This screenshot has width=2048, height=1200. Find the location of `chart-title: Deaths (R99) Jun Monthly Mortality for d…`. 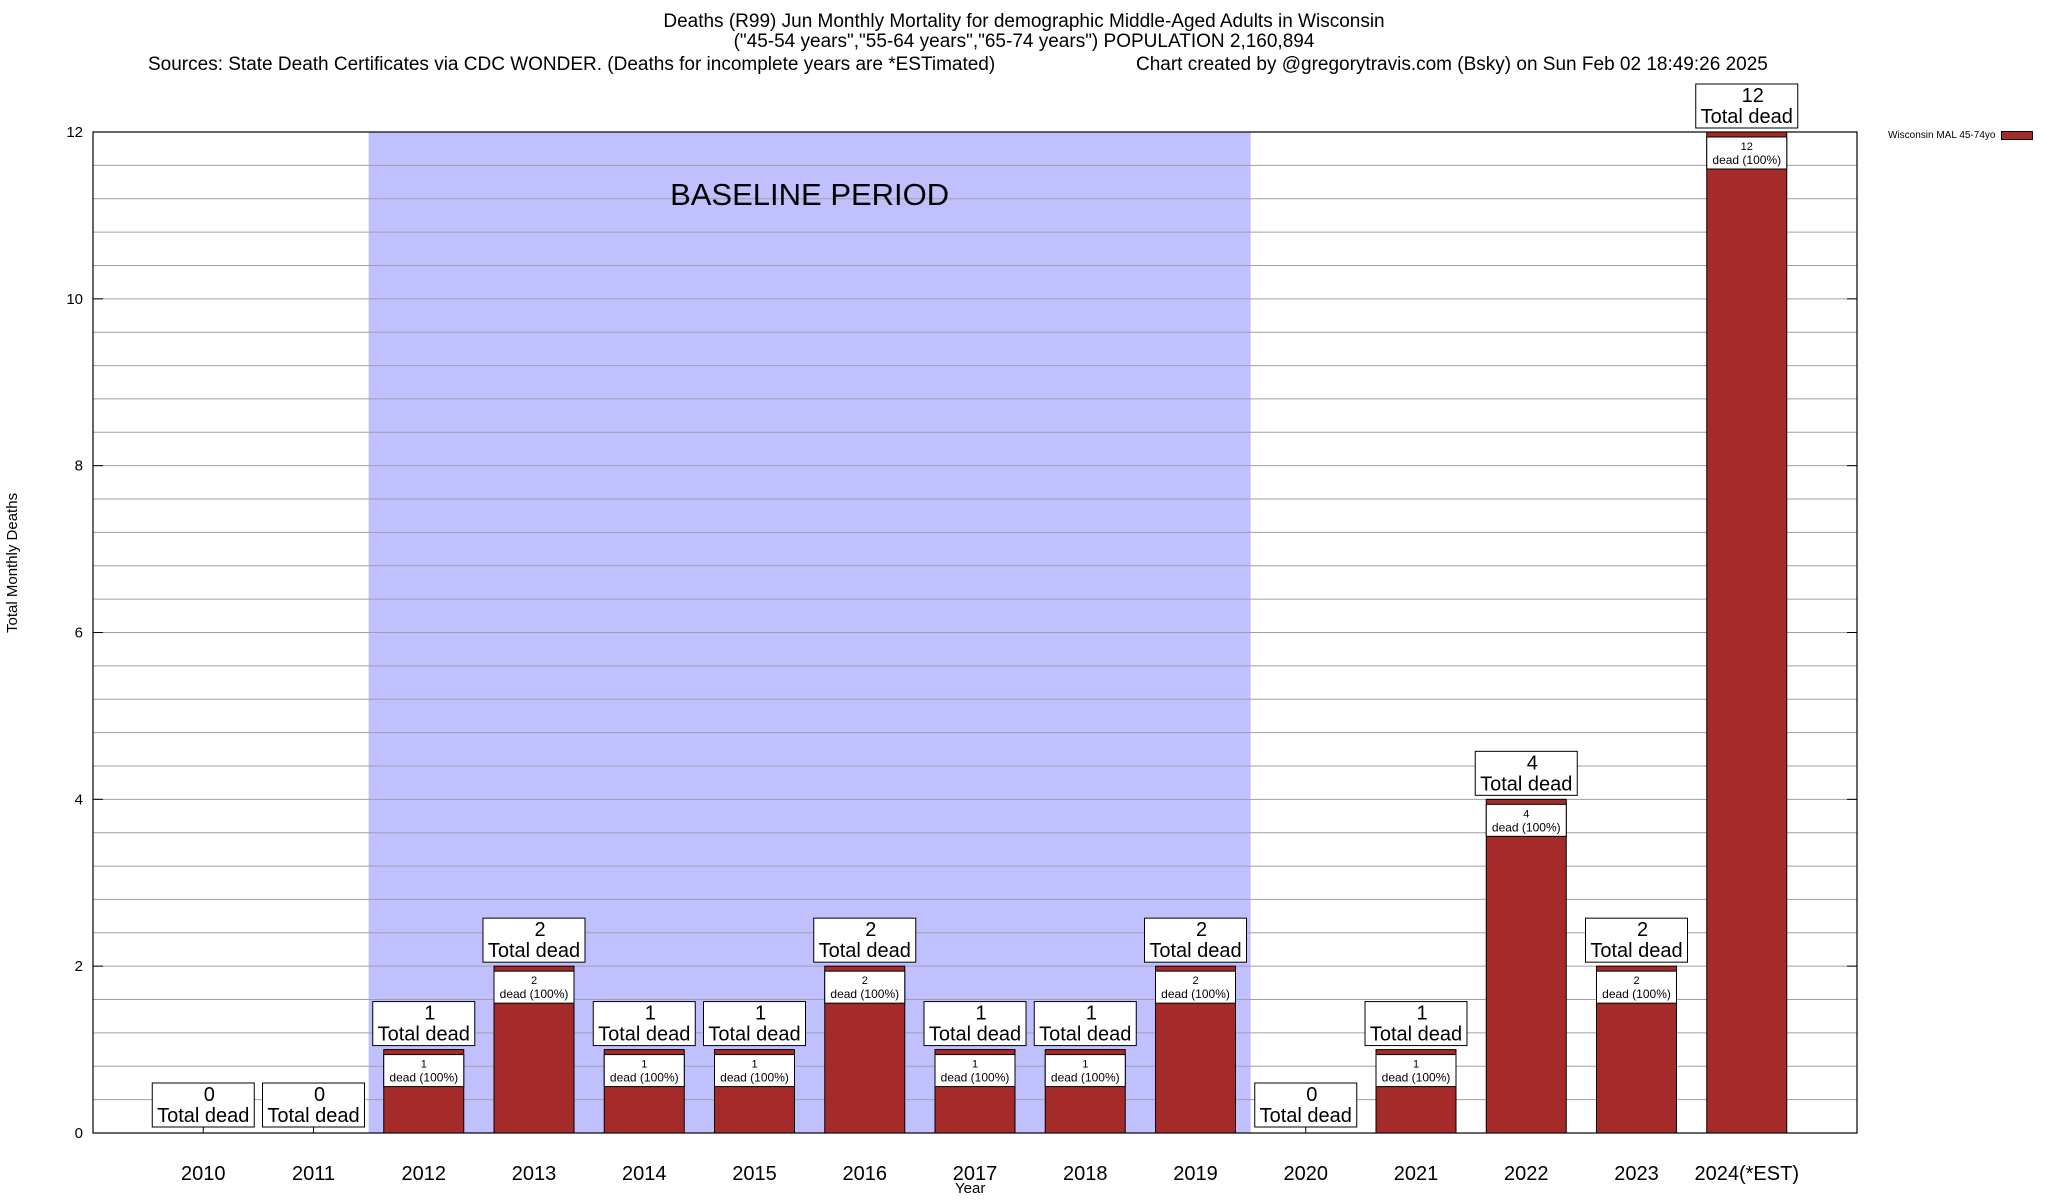

chart-title: Deaths (R99) Jun Monthly Mortality for d… is located at coordinates (1024, 32).